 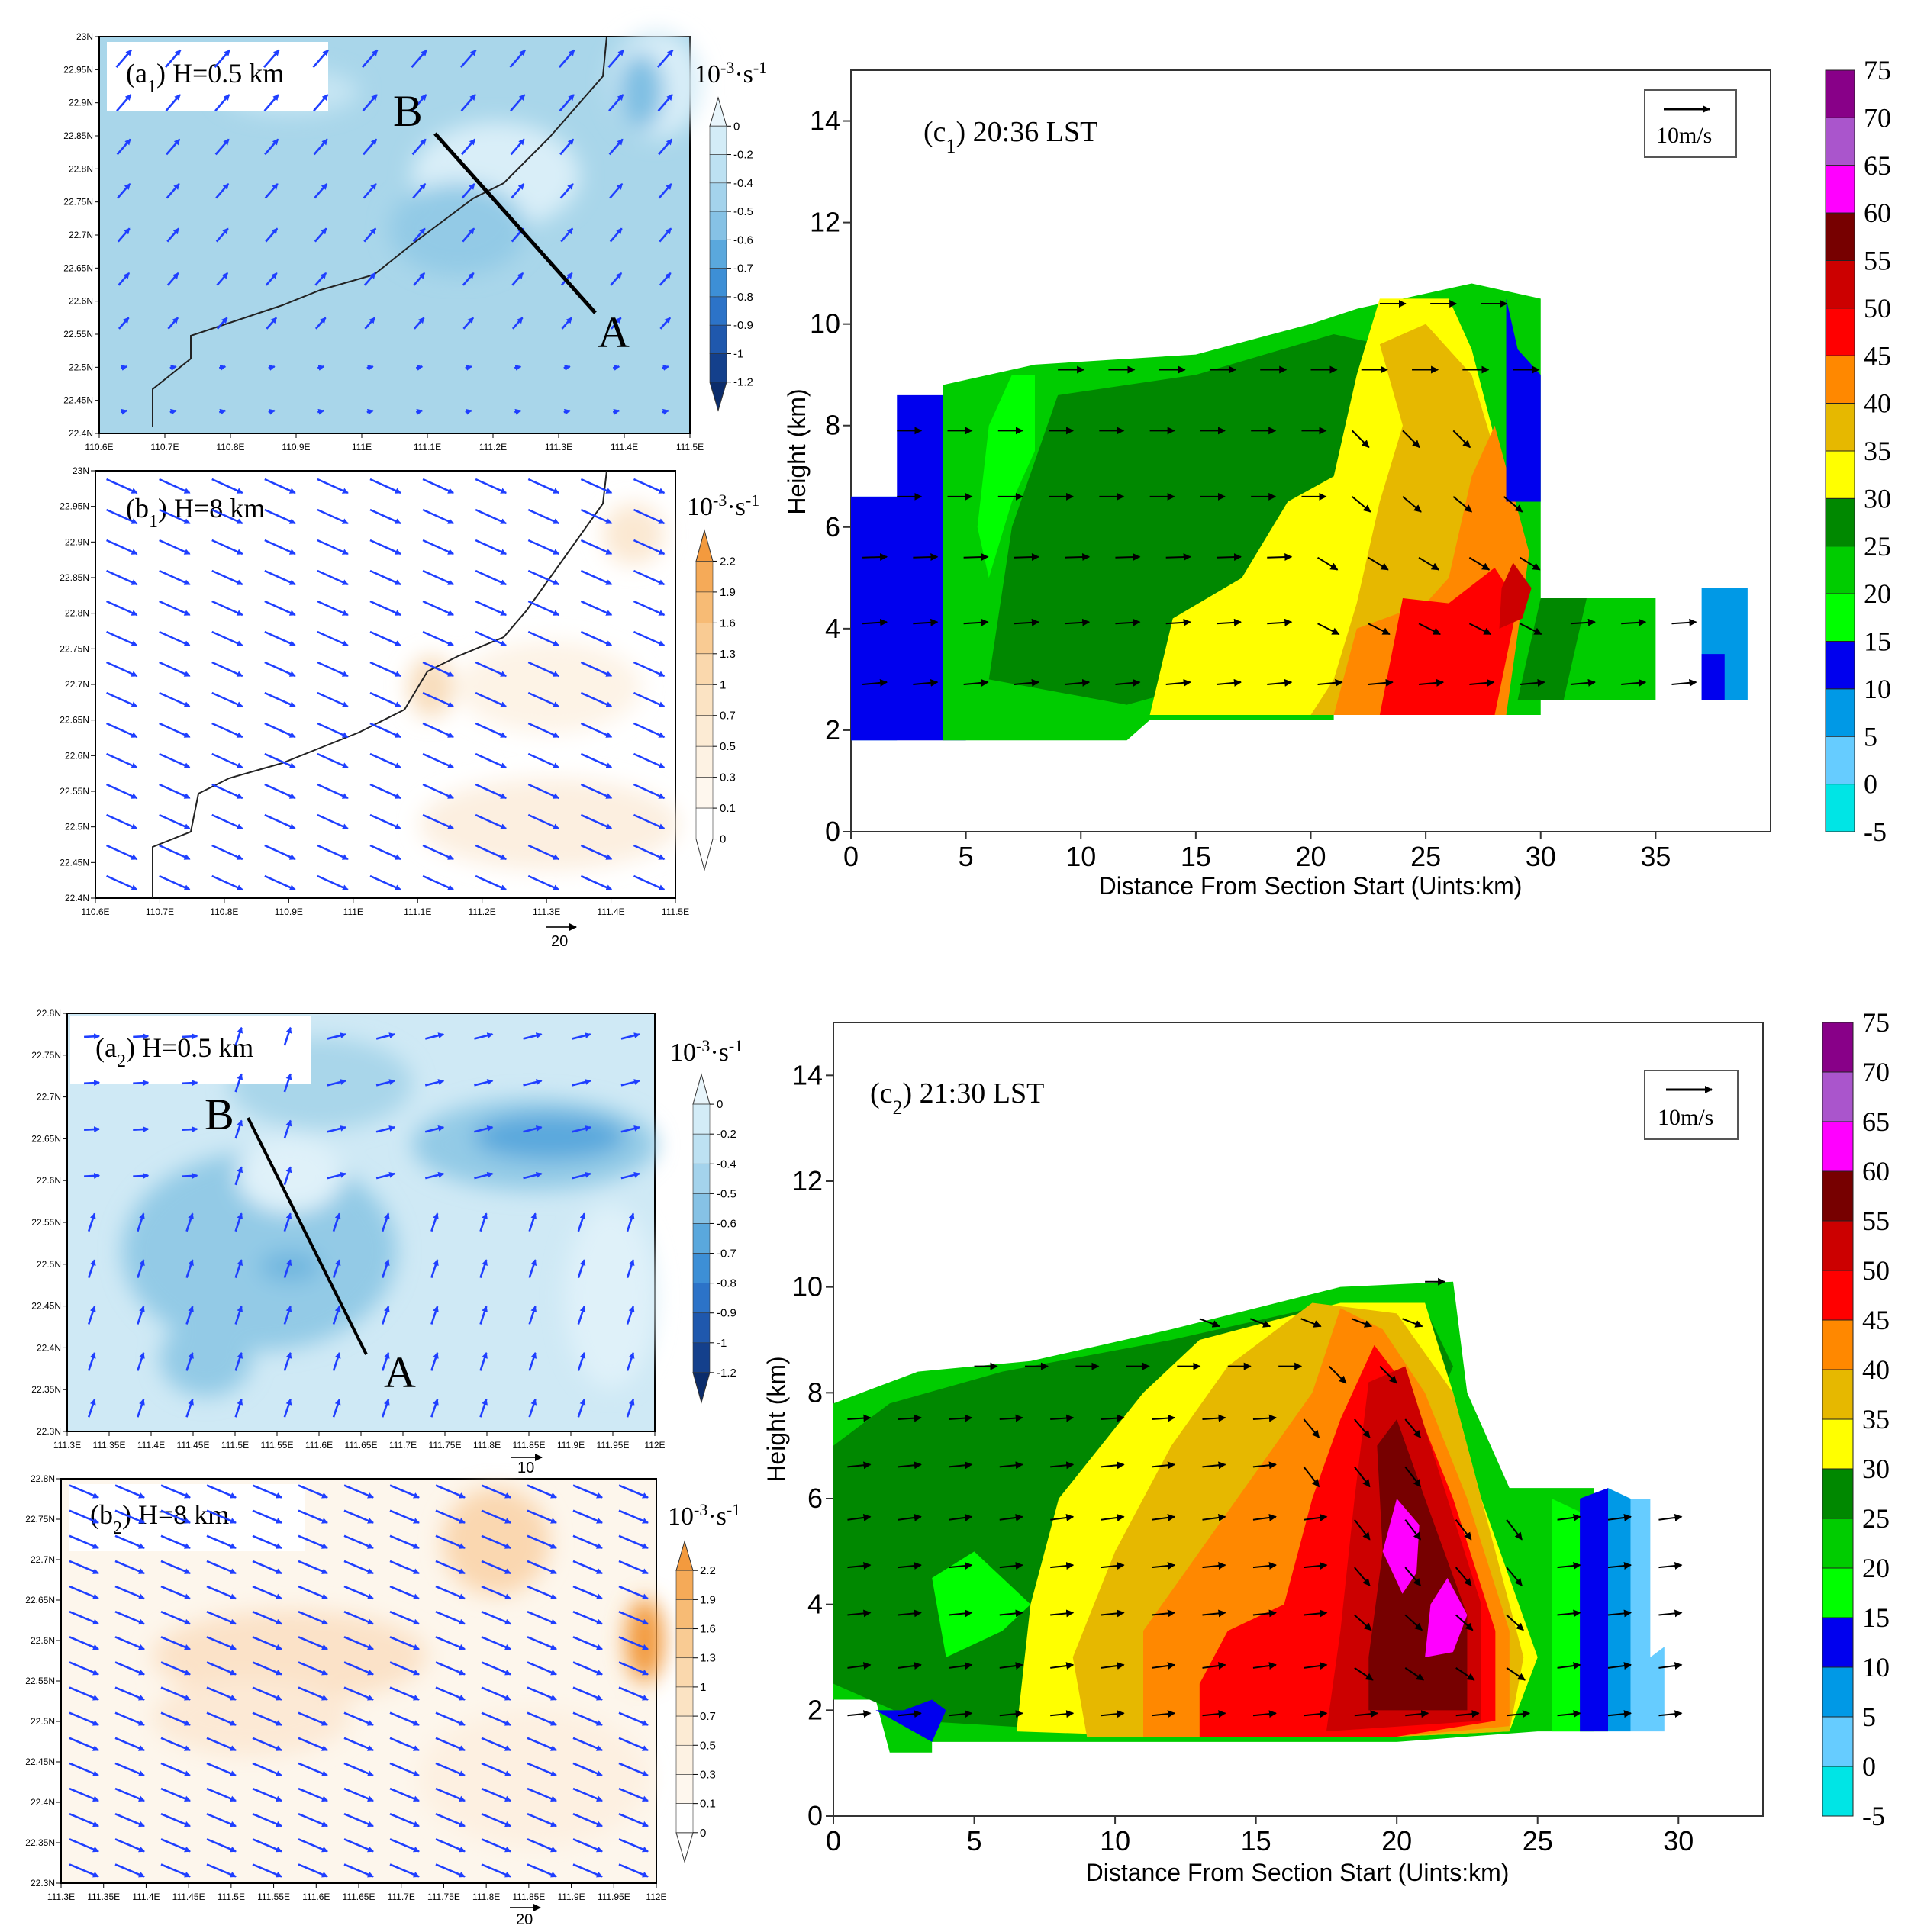 I want to click on c2-reflectivity-field, so click(x=1249, y=1517).